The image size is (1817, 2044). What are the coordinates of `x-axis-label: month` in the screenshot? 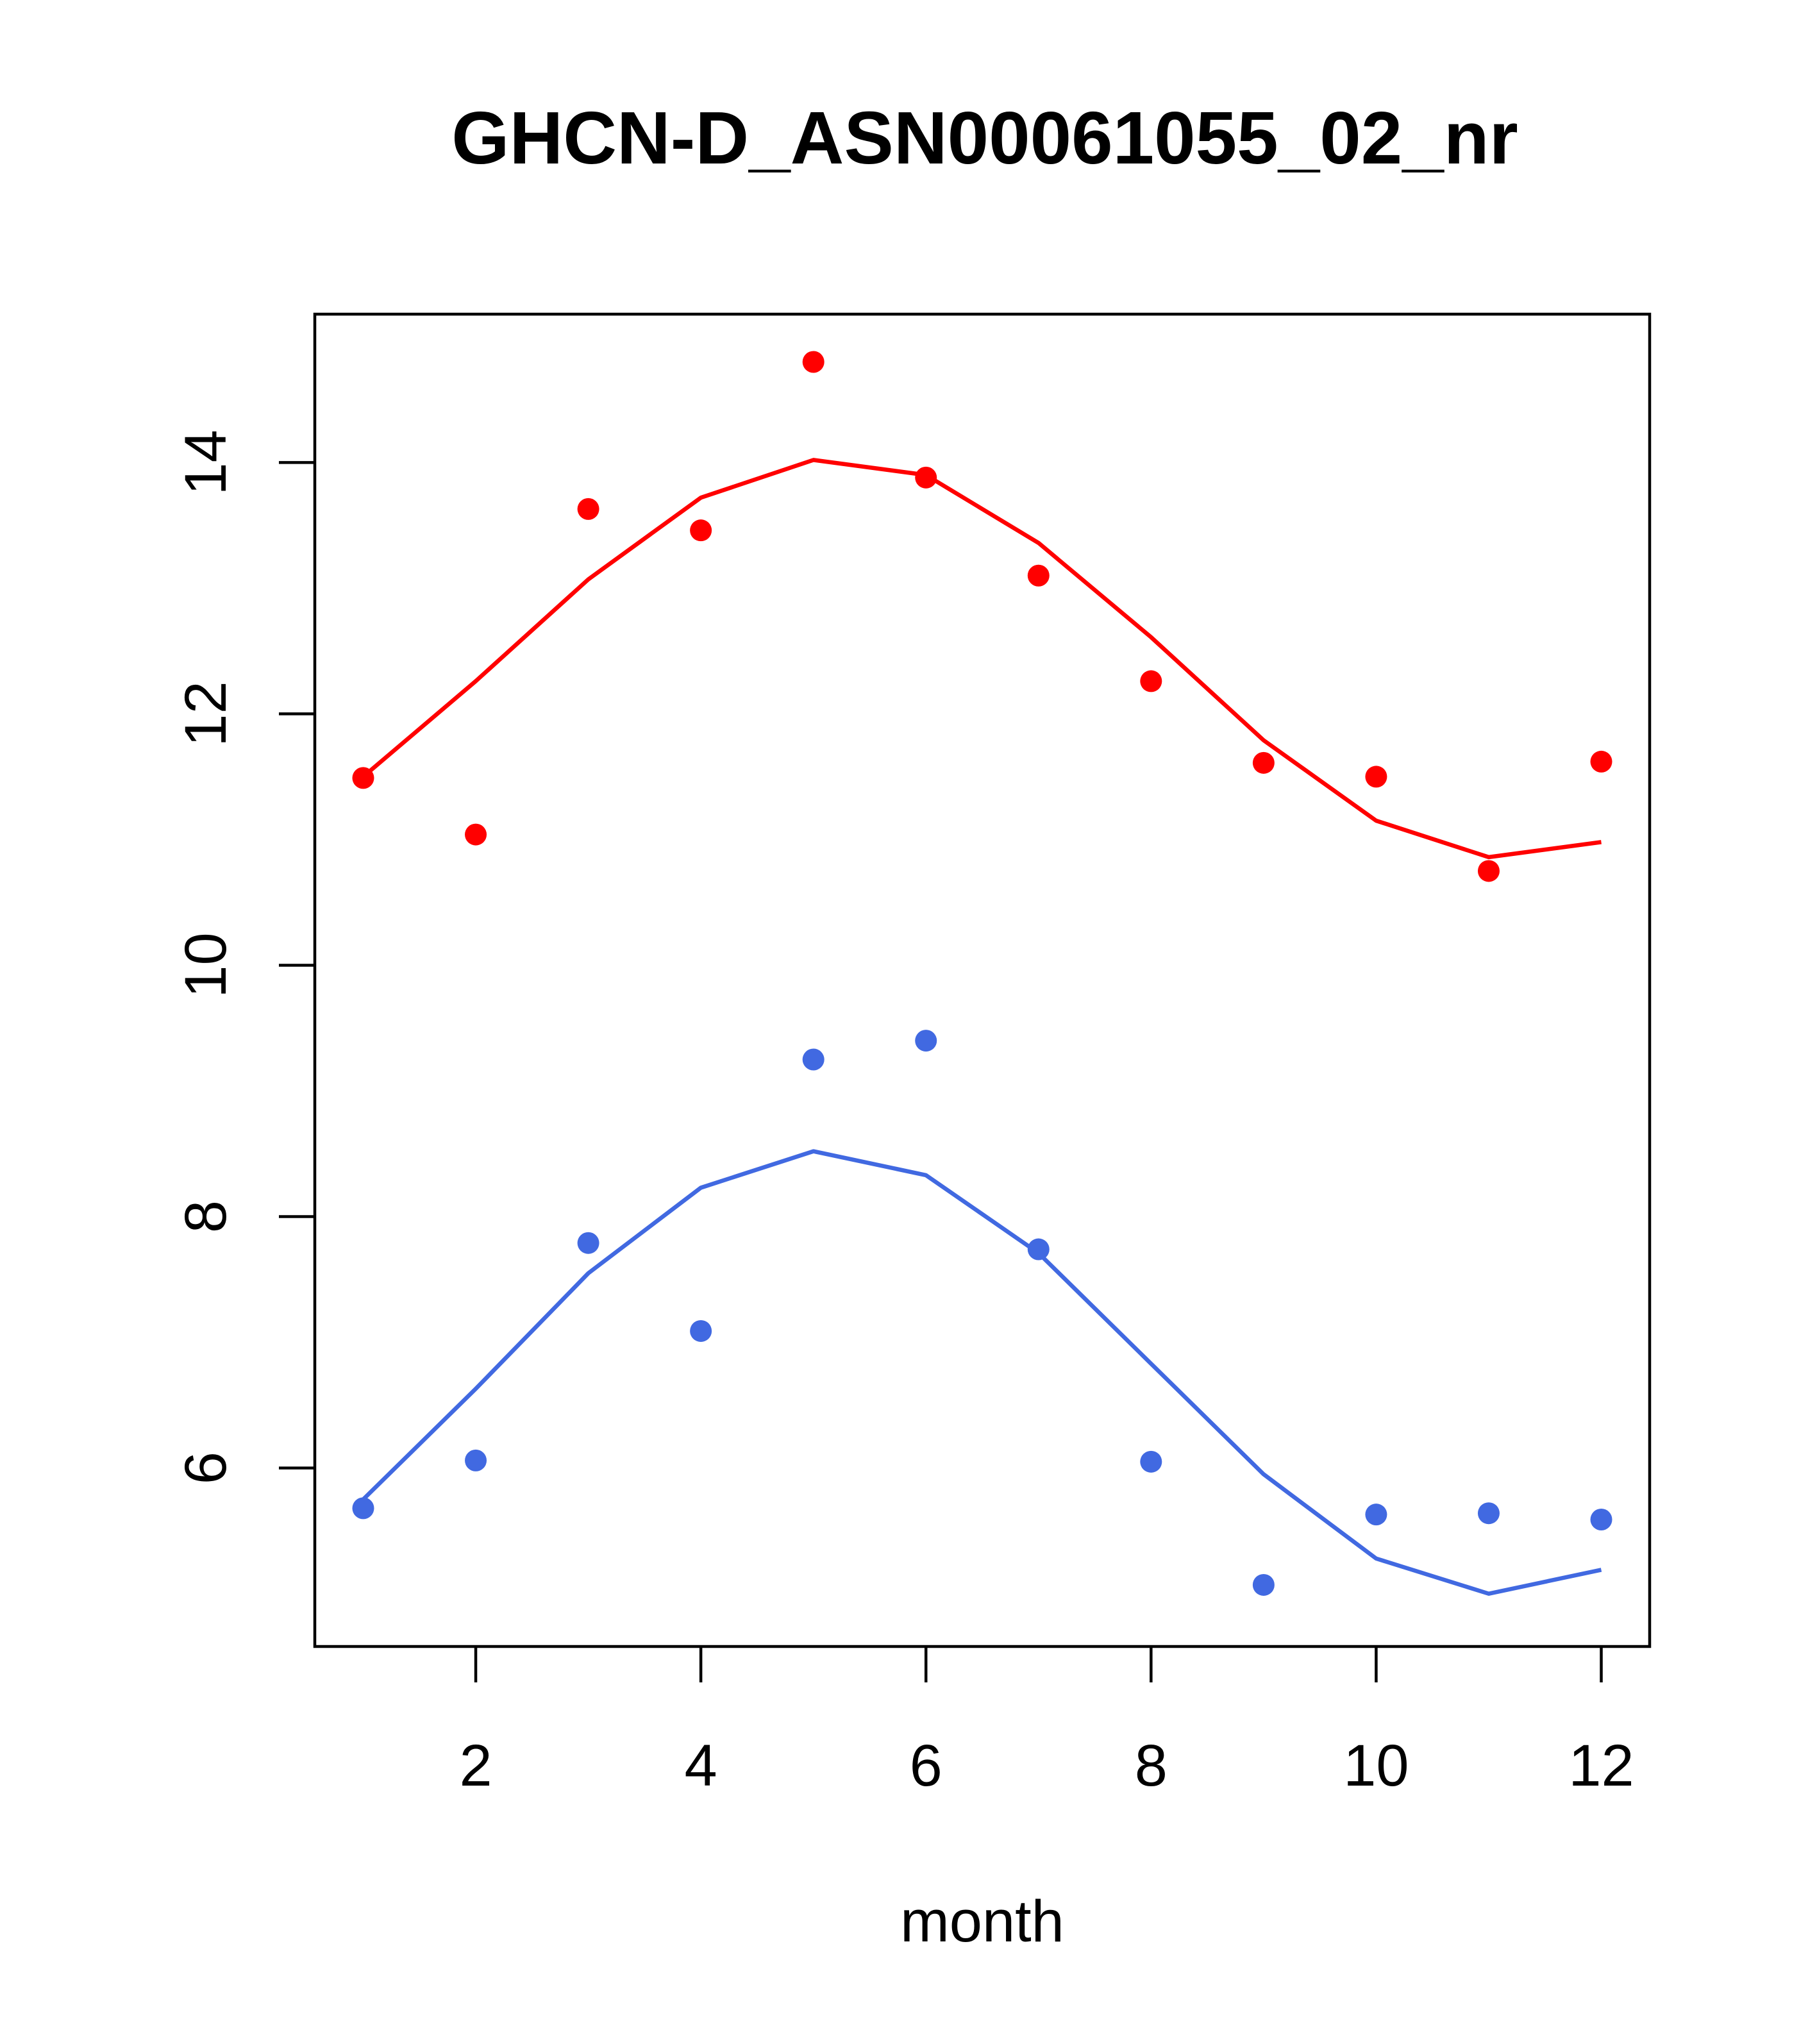 It's located at (982, 1921).